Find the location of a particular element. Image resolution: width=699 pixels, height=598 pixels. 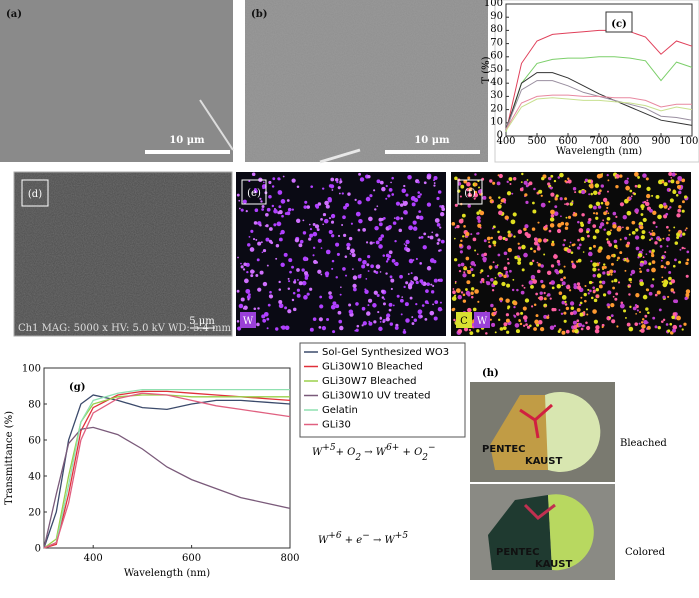

fiber is located at coordinates (216, 125).